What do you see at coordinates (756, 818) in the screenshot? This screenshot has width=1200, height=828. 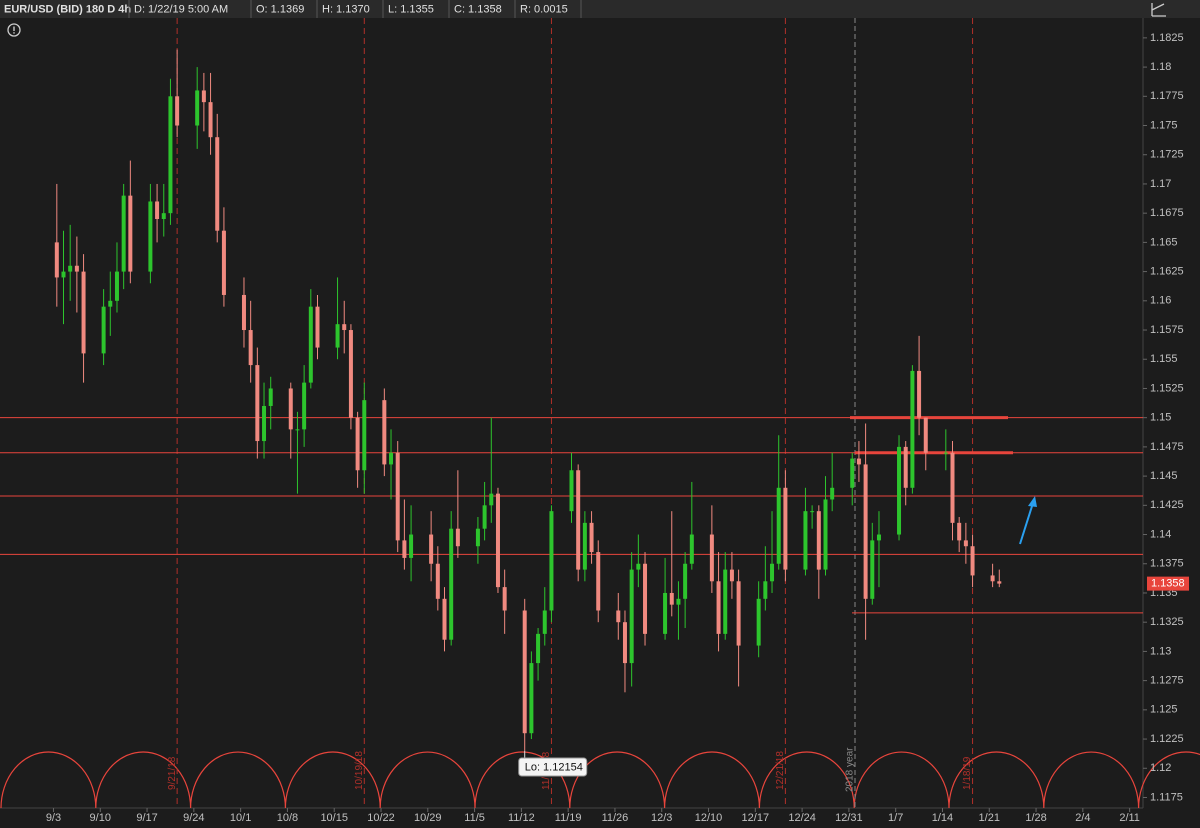 I see `x-tick-label: 12/17` at bounding box center [756, 818].